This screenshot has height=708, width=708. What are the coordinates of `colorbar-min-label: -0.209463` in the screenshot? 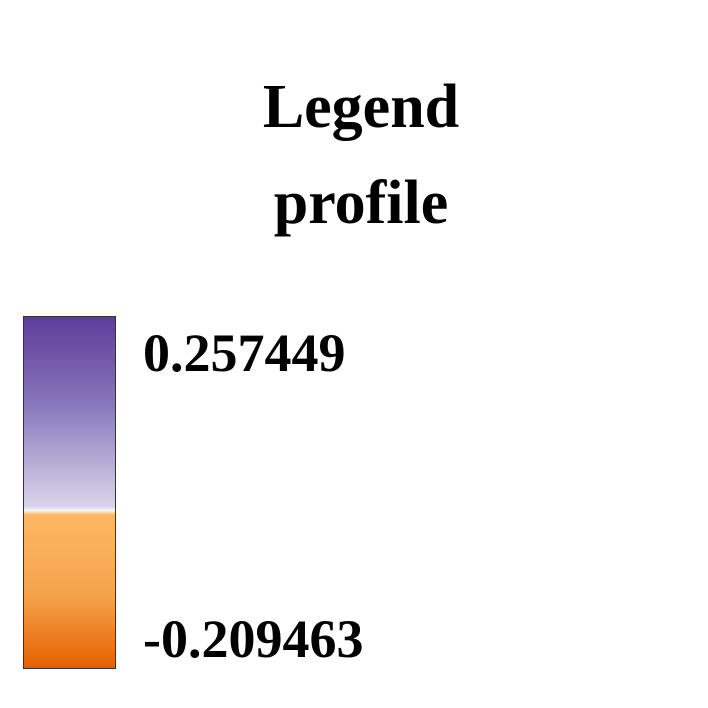 It's located at (253, 639).